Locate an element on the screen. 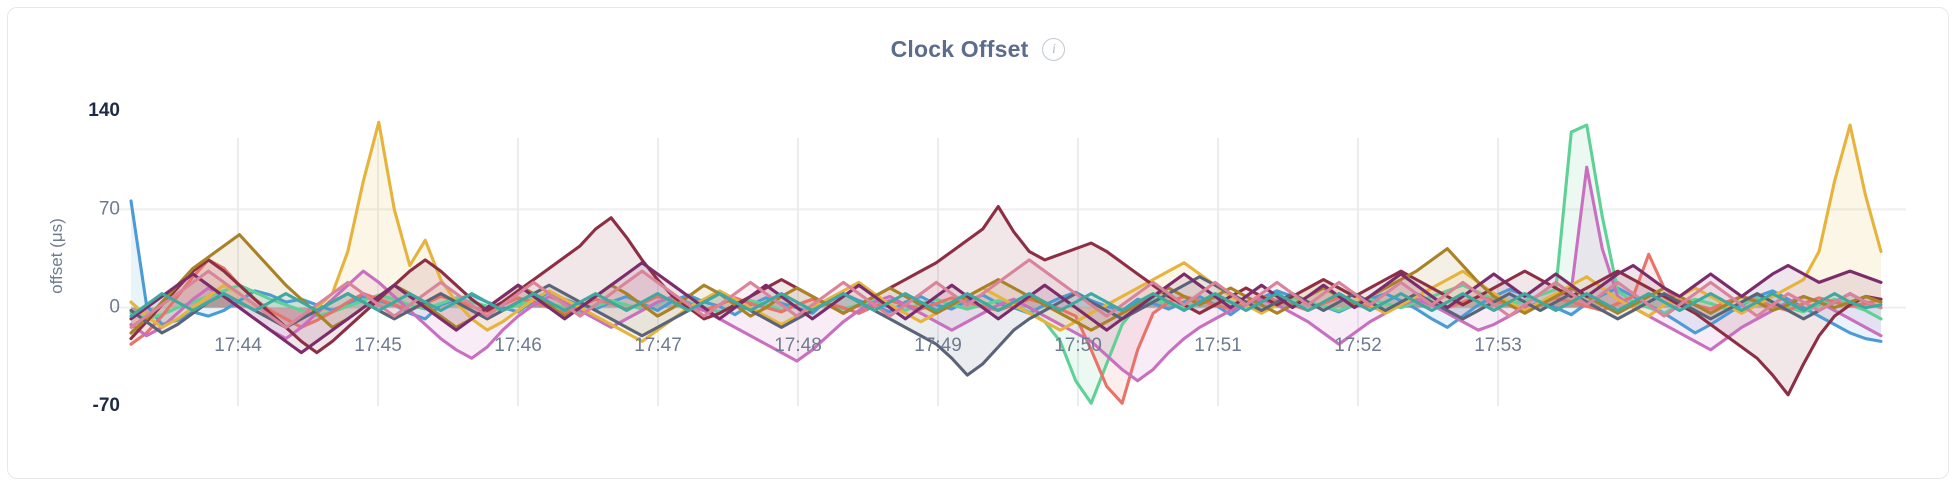 The height and width of the screenshot is (486, 1956). y-tick-label: 140 is located at coordinates (104, 110).